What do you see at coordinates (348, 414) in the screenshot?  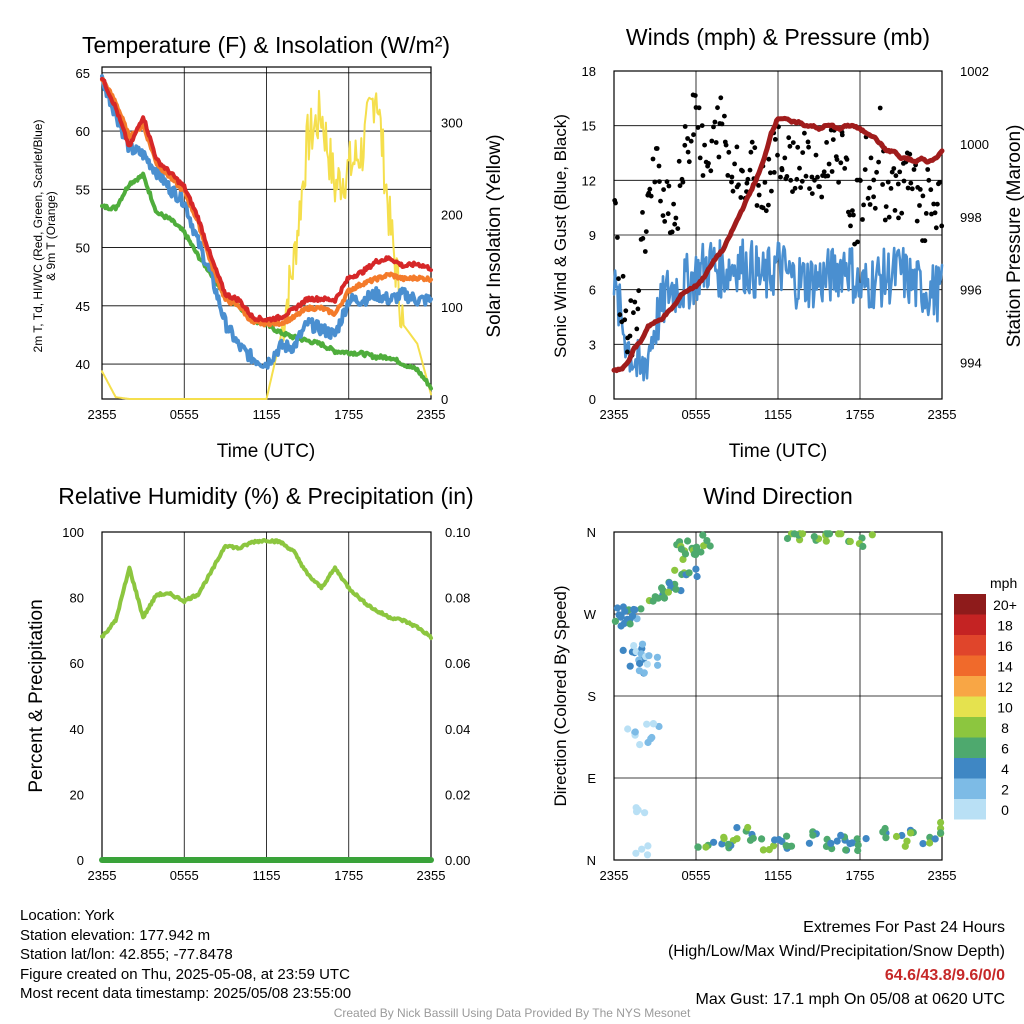 I see `temperature-x-tick-label: 1755` at bounding box center [348, 414].